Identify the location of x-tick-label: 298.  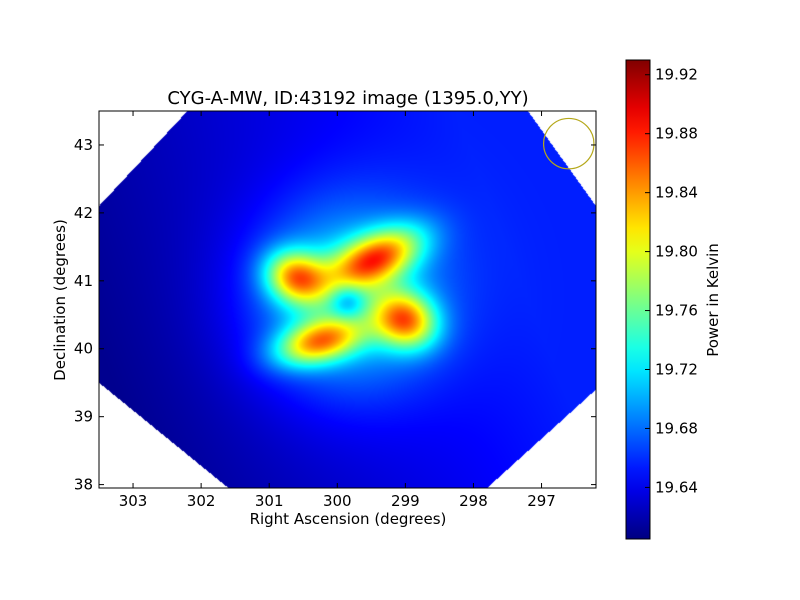
(473, 501).